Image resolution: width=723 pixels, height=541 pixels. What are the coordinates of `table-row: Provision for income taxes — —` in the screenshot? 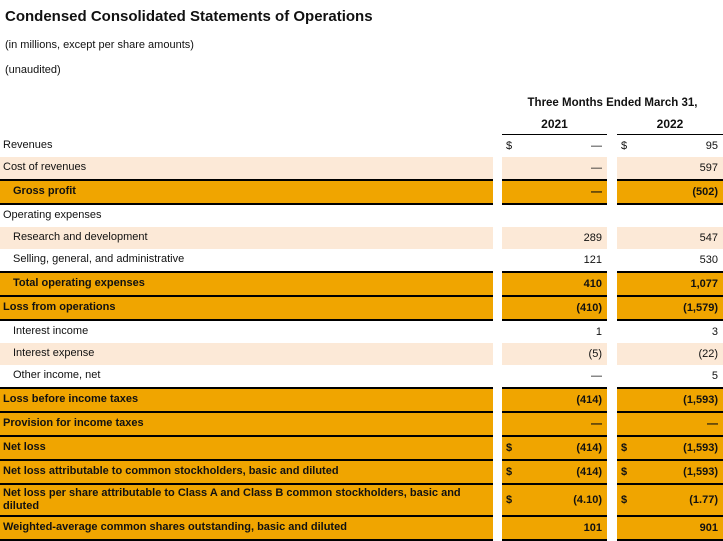 It's located at (361, 423).